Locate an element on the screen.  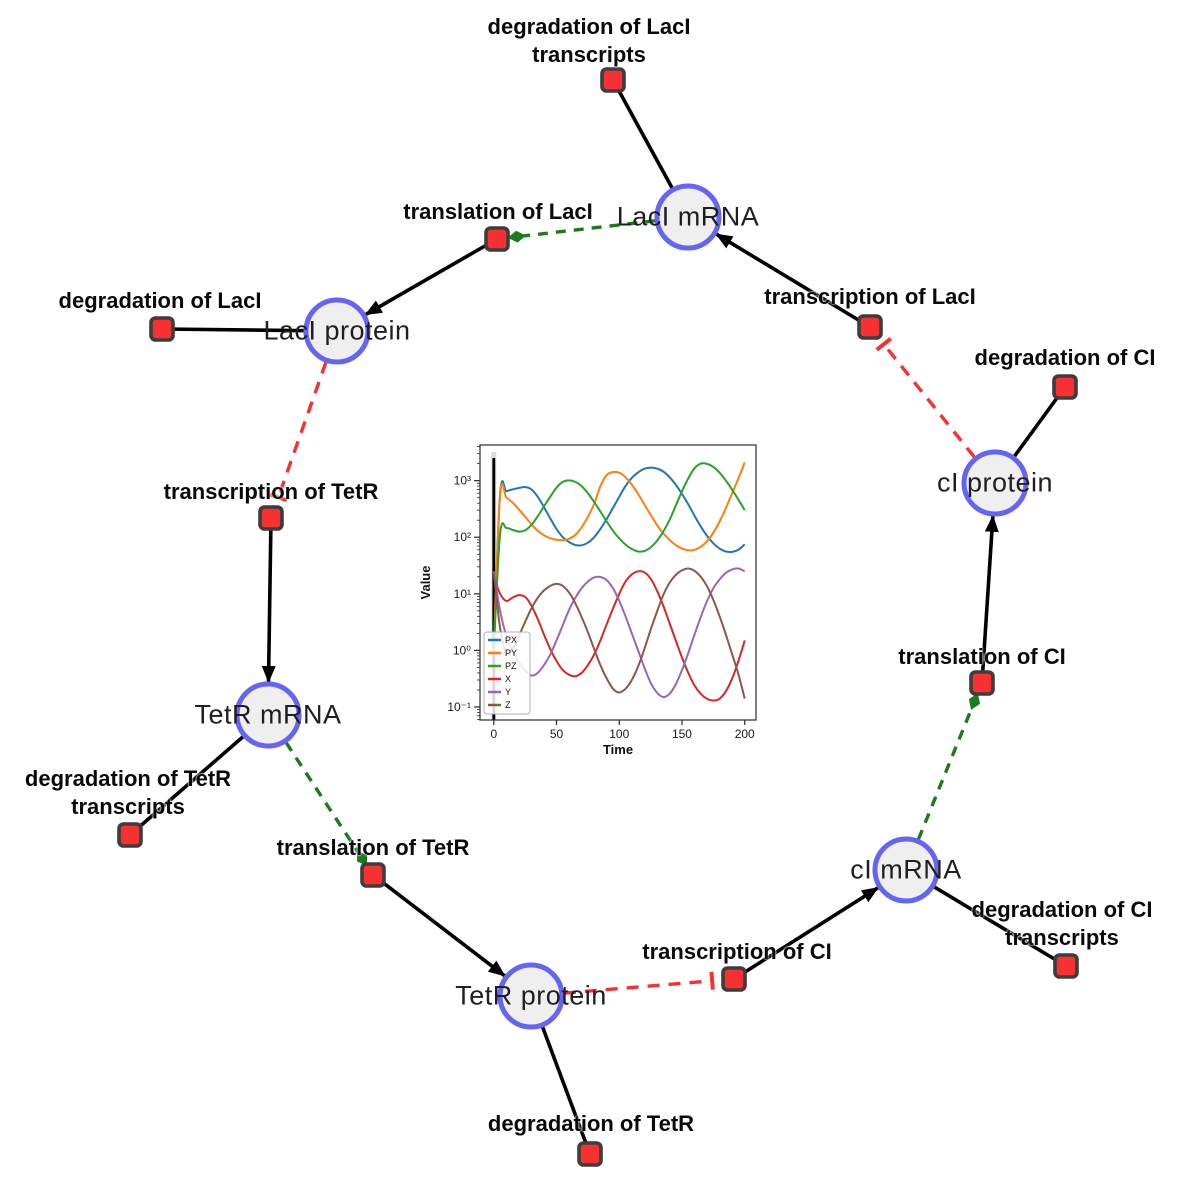
y-axis-title: Value is located at coordinates (425, 583).